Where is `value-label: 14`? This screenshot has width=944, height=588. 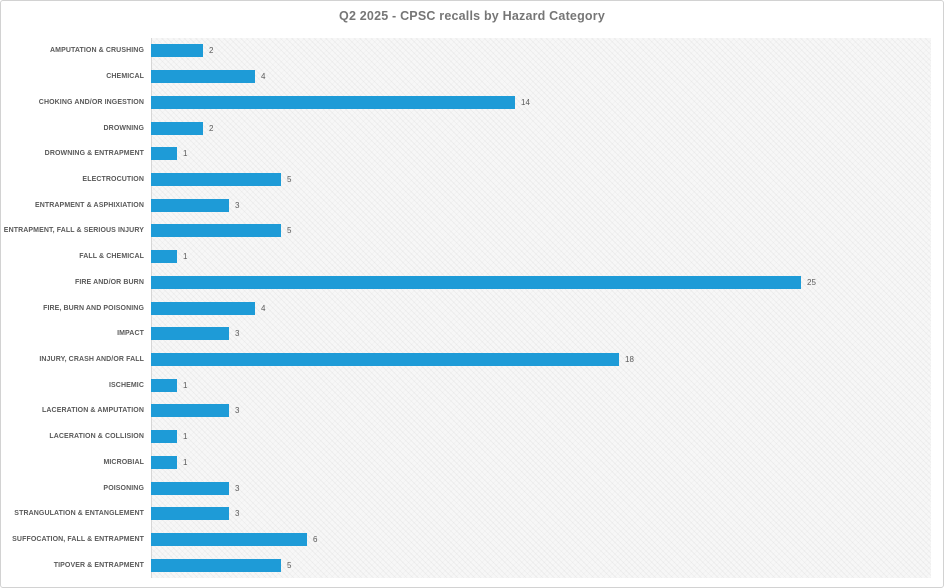
value-label: 14 is located at coordinates (525, 102).